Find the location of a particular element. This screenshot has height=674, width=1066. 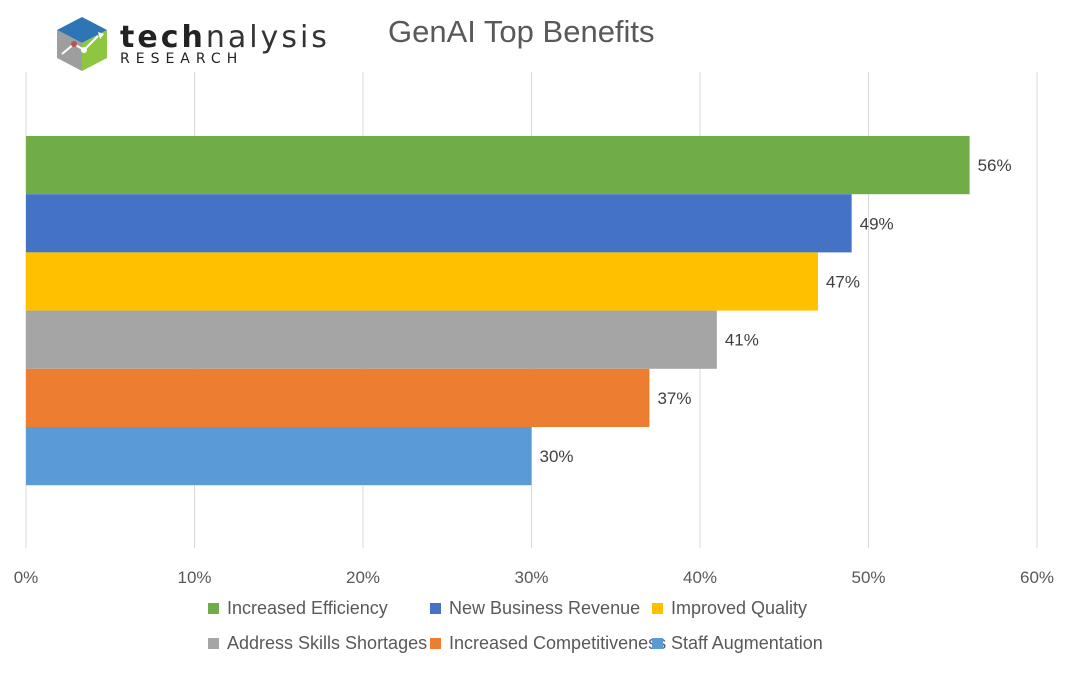

legend-item: Staff Augmentation is located at coordinates (760, 643).